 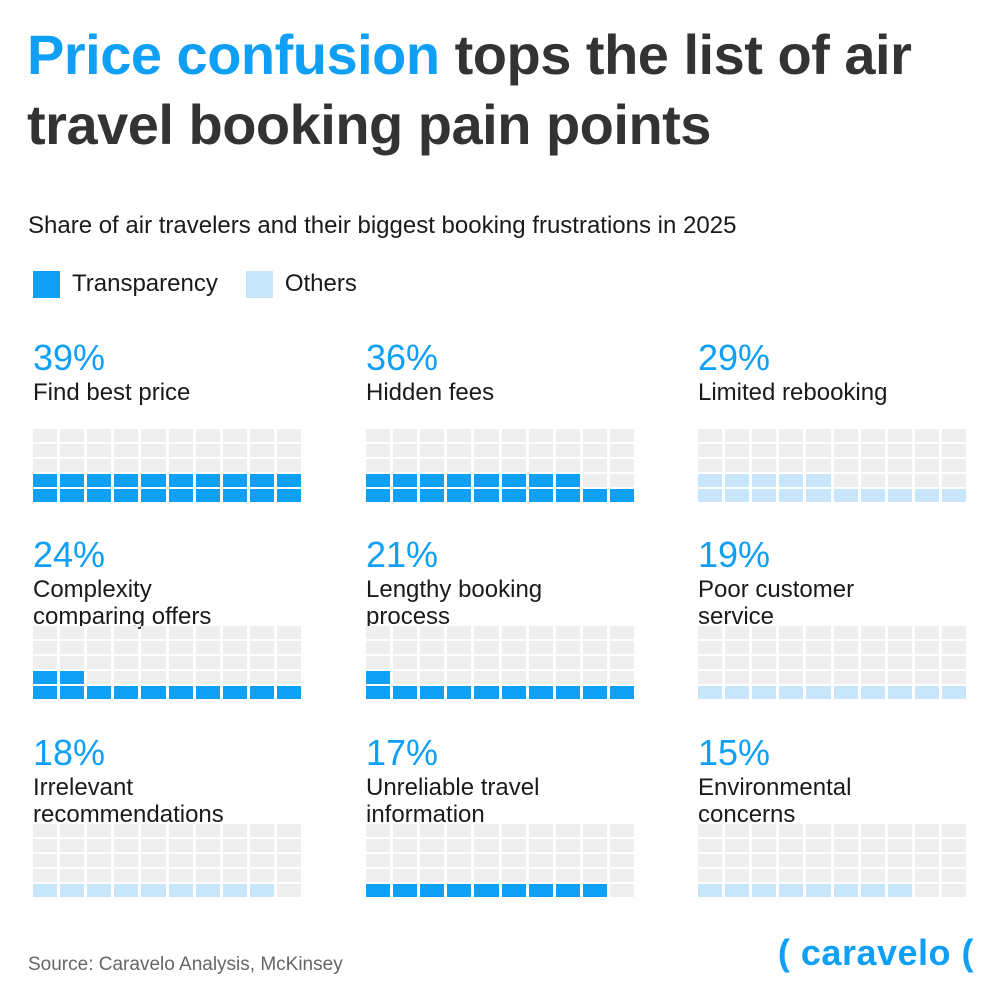 What do you see at coordinates (734, 752) in the screenshot?
I see `value-label: 15%` at bounding box center [734, 752].